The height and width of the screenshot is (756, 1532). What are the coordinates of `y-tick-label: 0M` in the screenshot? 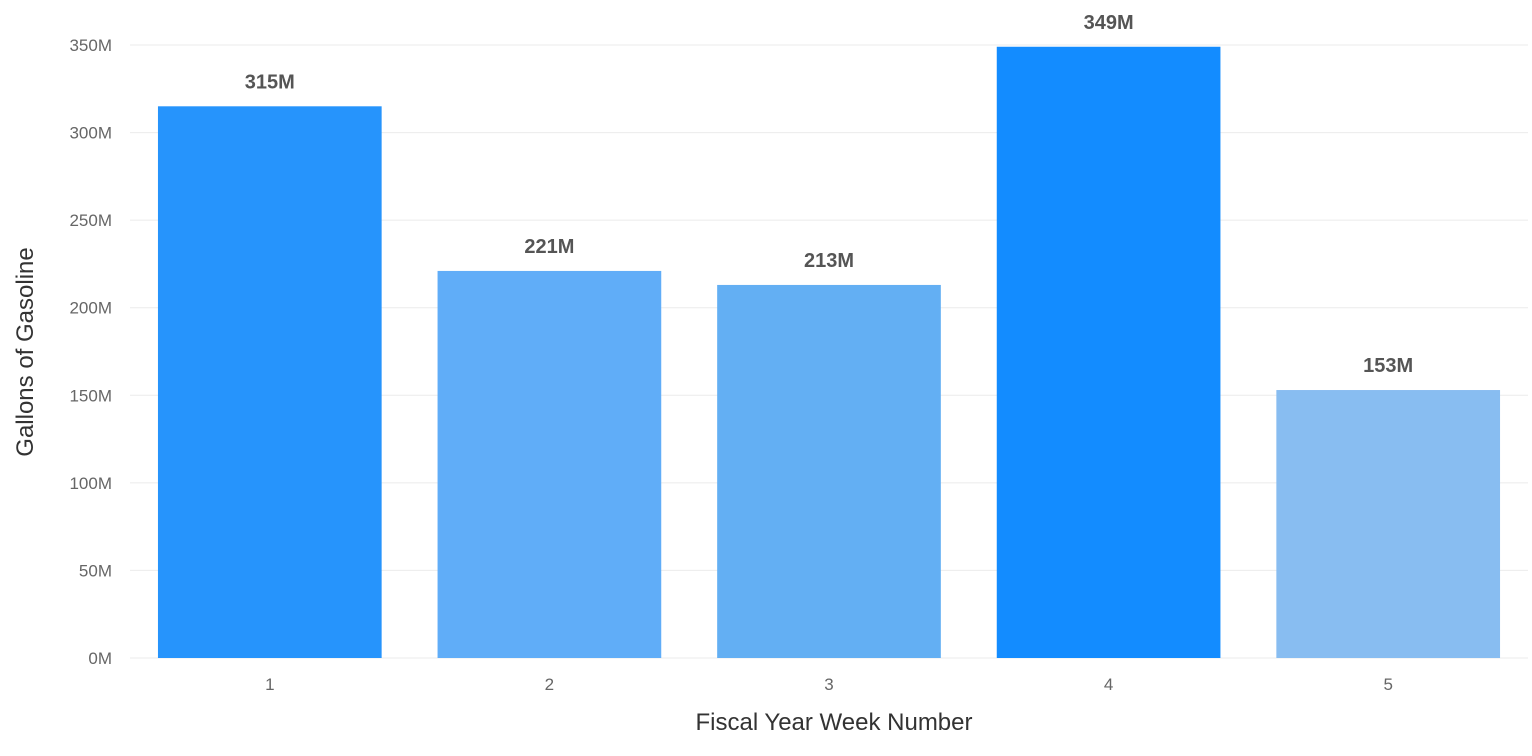 It's located at (100, 658).